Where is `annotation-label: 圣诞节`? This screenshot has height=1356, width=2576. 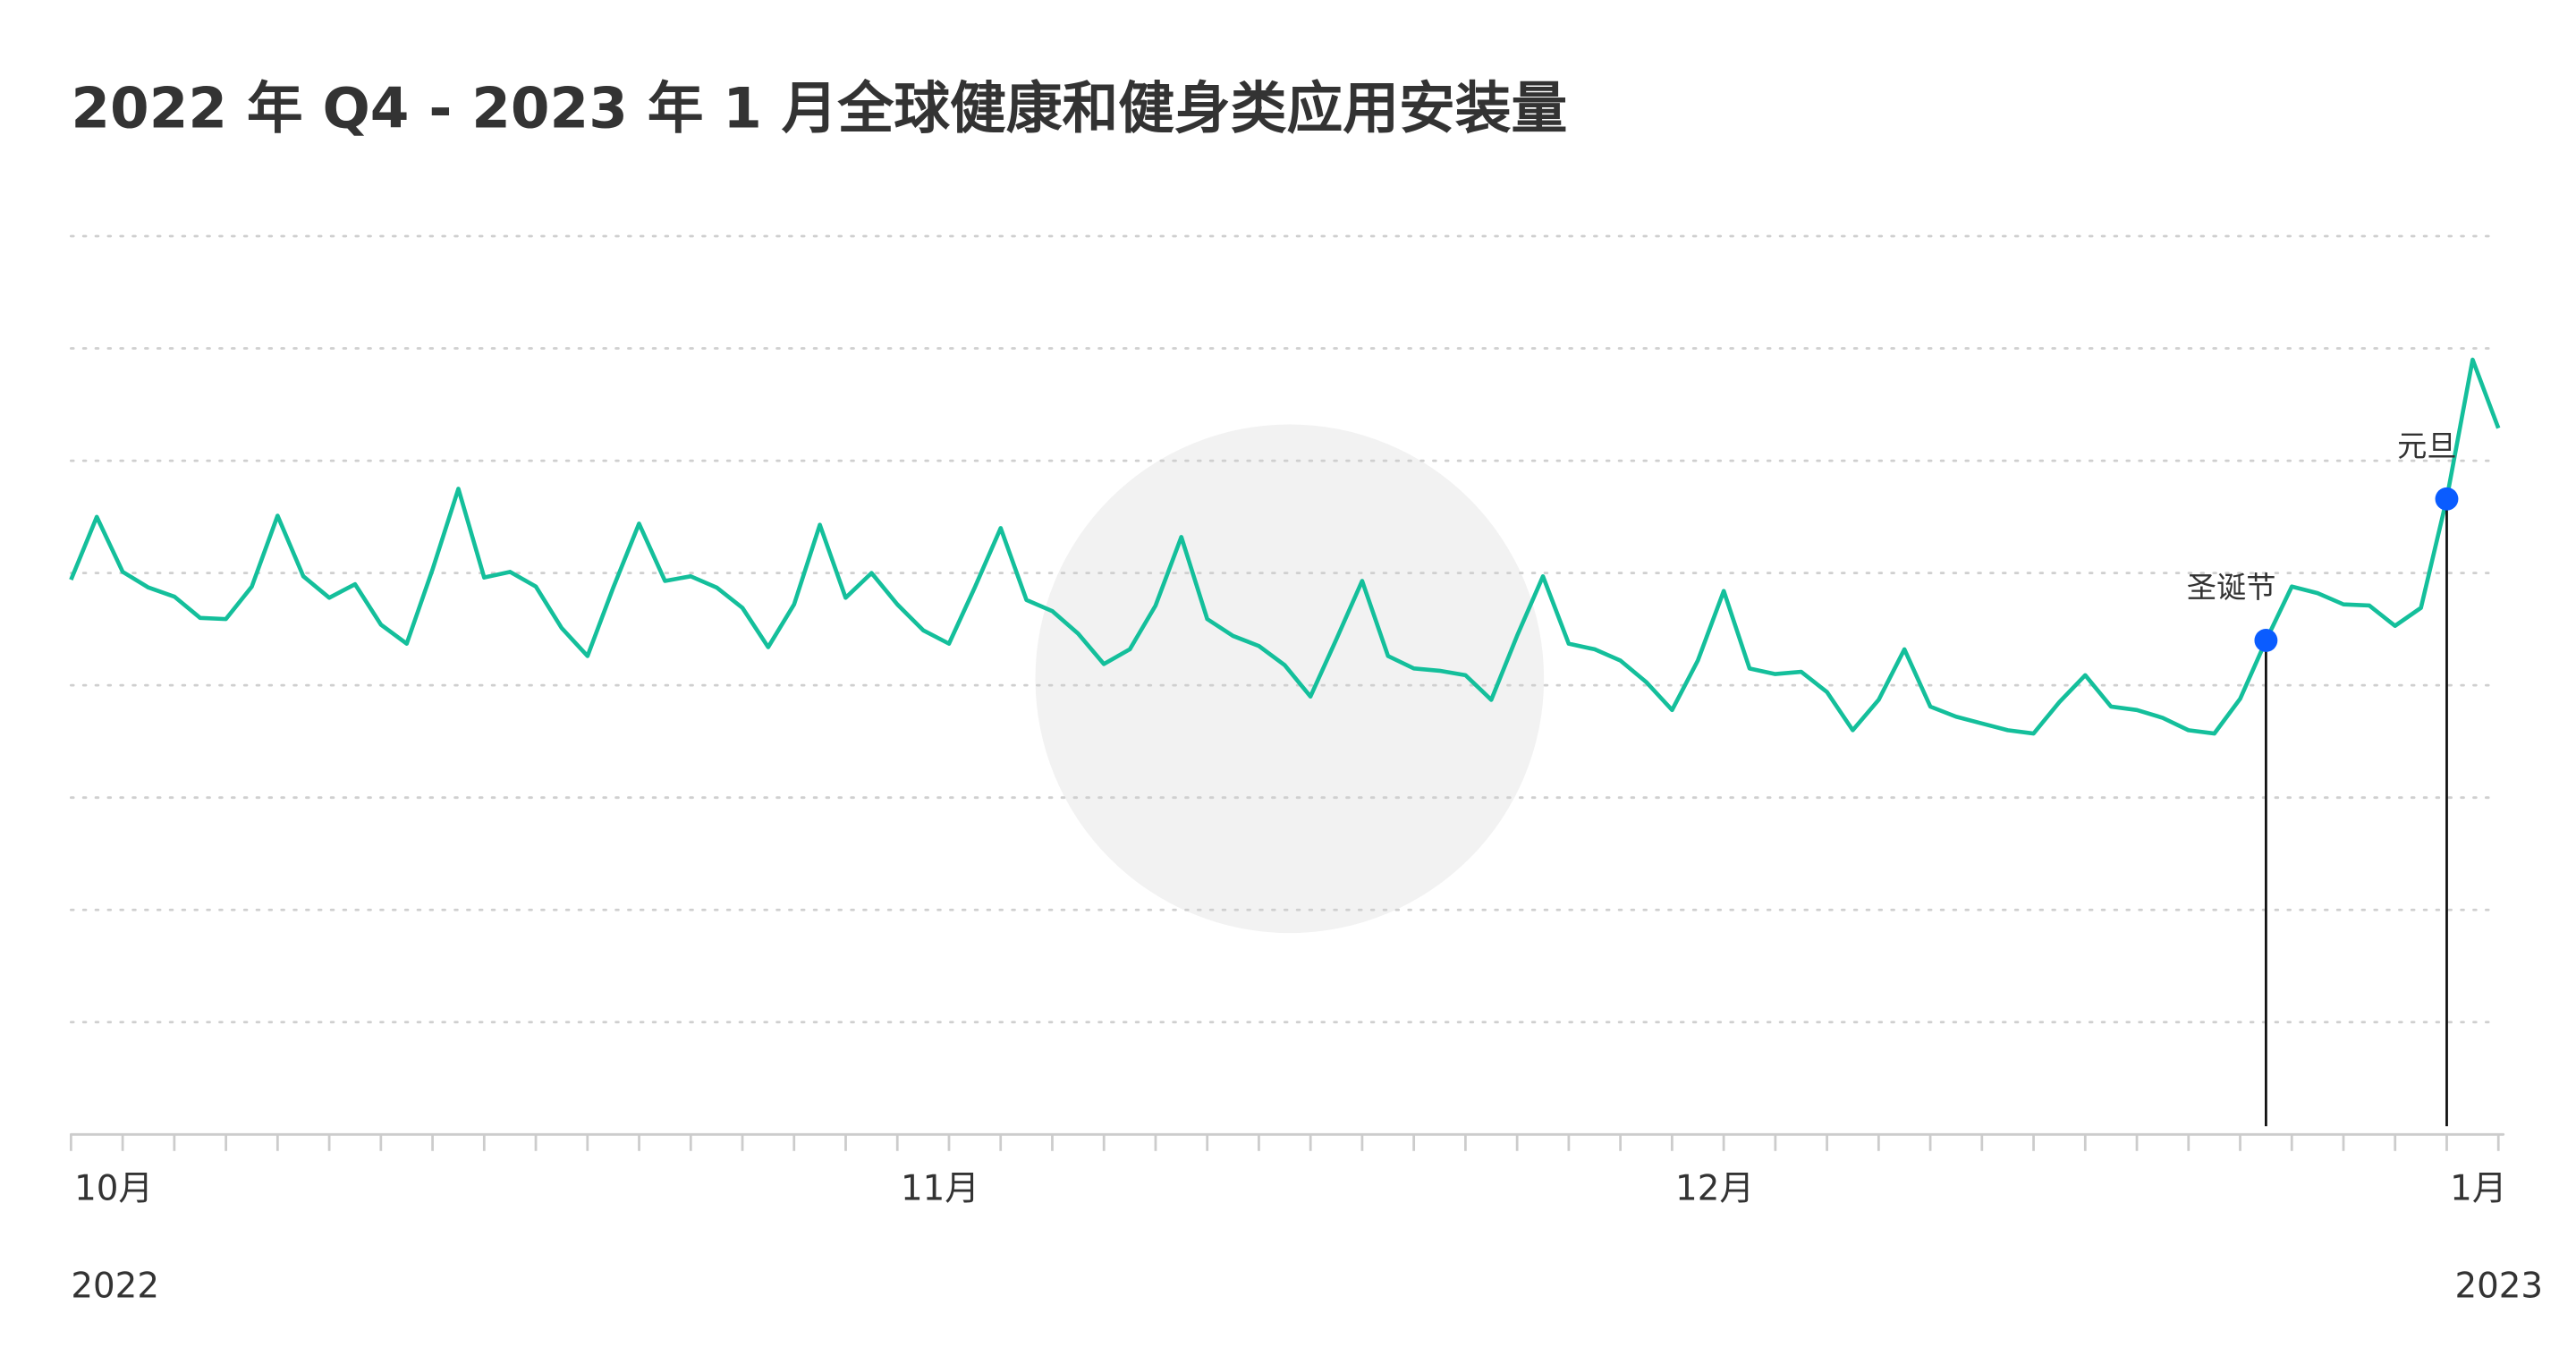
annotation-label: 圣诞节 is located at coordinates (2231, 588).